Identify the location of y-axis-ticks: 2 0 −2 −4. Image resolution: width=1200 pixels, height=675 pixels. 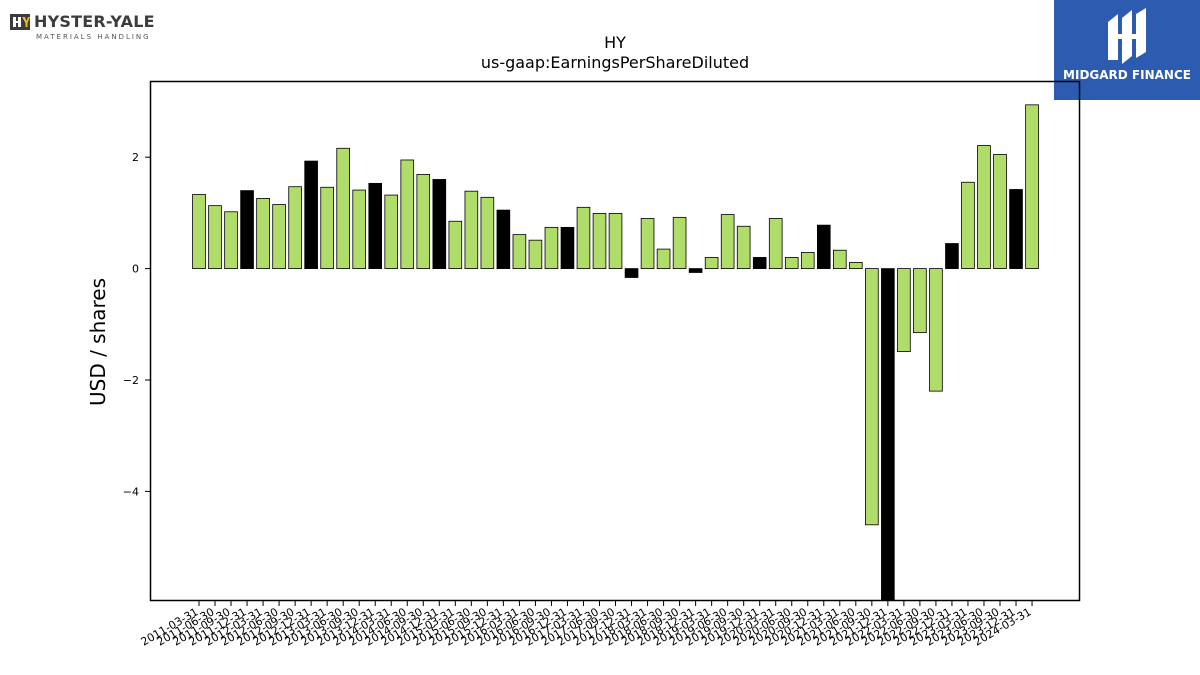
(137, 324).